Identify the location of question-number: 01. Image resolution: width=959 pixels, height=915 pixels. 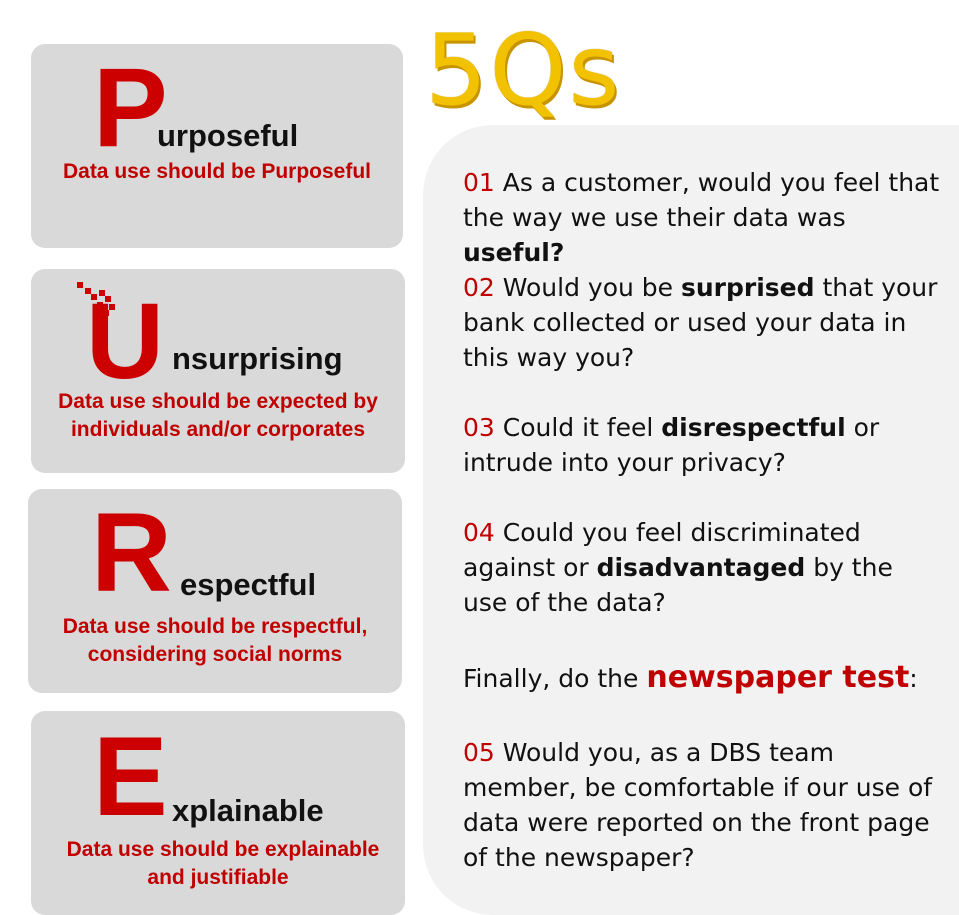
(479, 182).